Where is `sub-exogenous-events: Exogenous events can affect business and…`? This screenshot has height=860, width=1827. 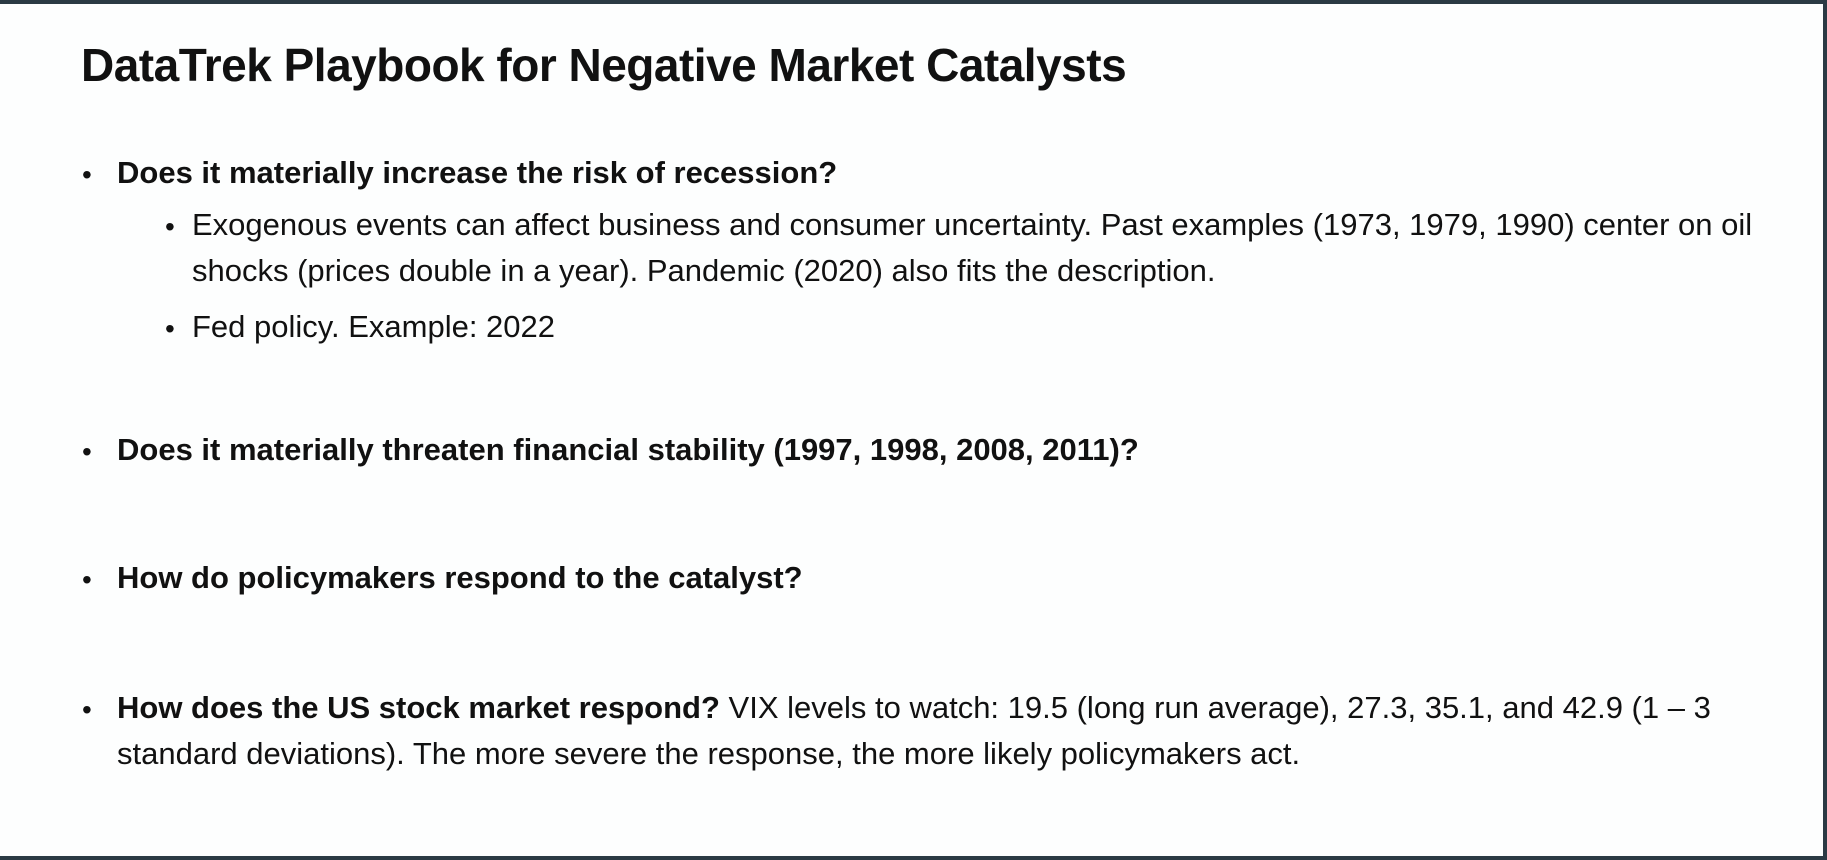 sub-exogenous-events: Exogenous events can affect business and… is located at coordinates (972, 247).